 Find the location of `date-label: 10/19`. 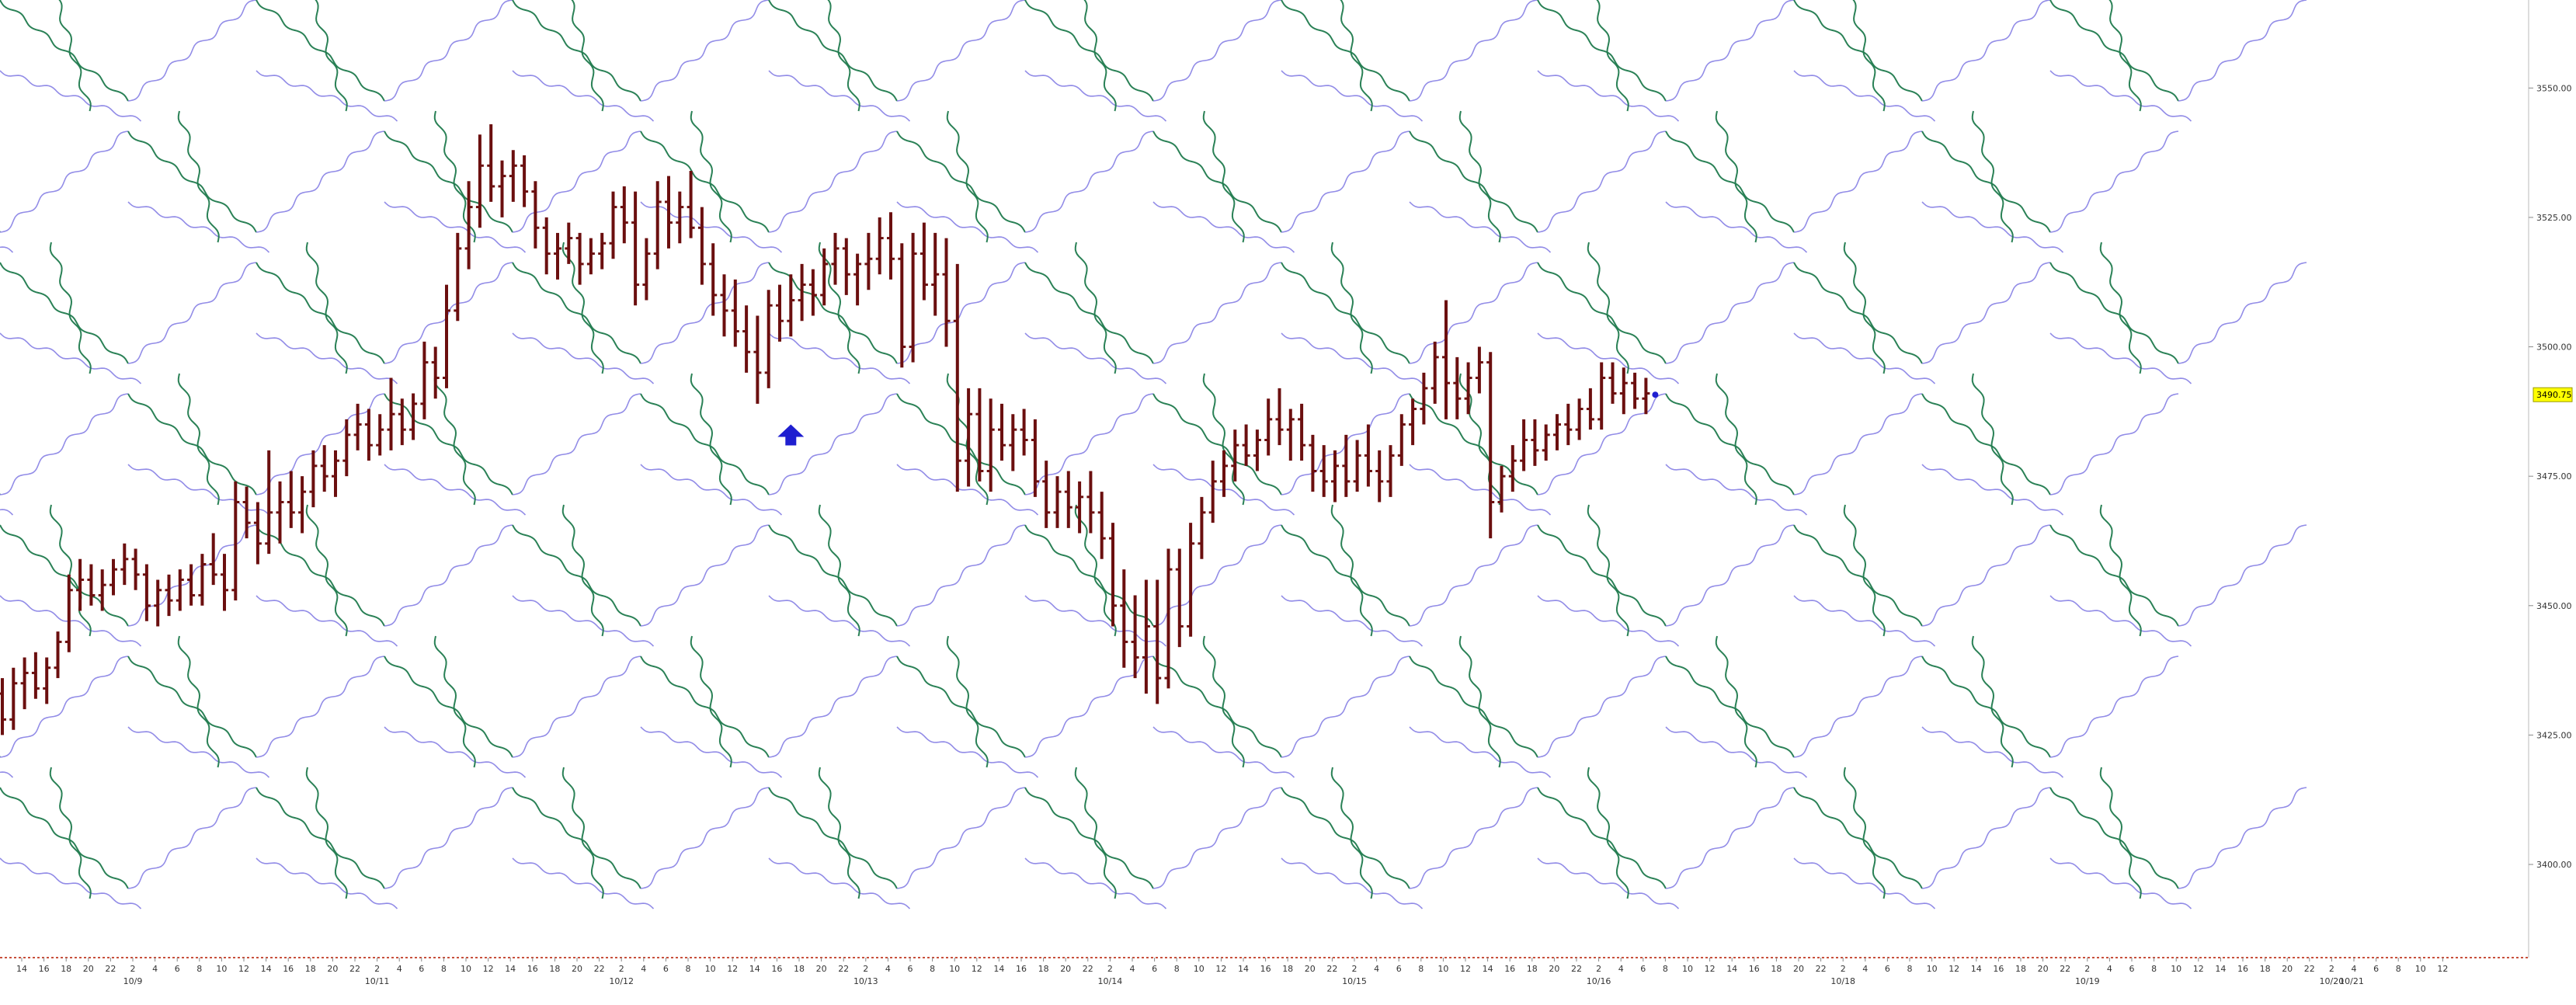

date-label: 10/19 is located at coordinates (2087, 981).